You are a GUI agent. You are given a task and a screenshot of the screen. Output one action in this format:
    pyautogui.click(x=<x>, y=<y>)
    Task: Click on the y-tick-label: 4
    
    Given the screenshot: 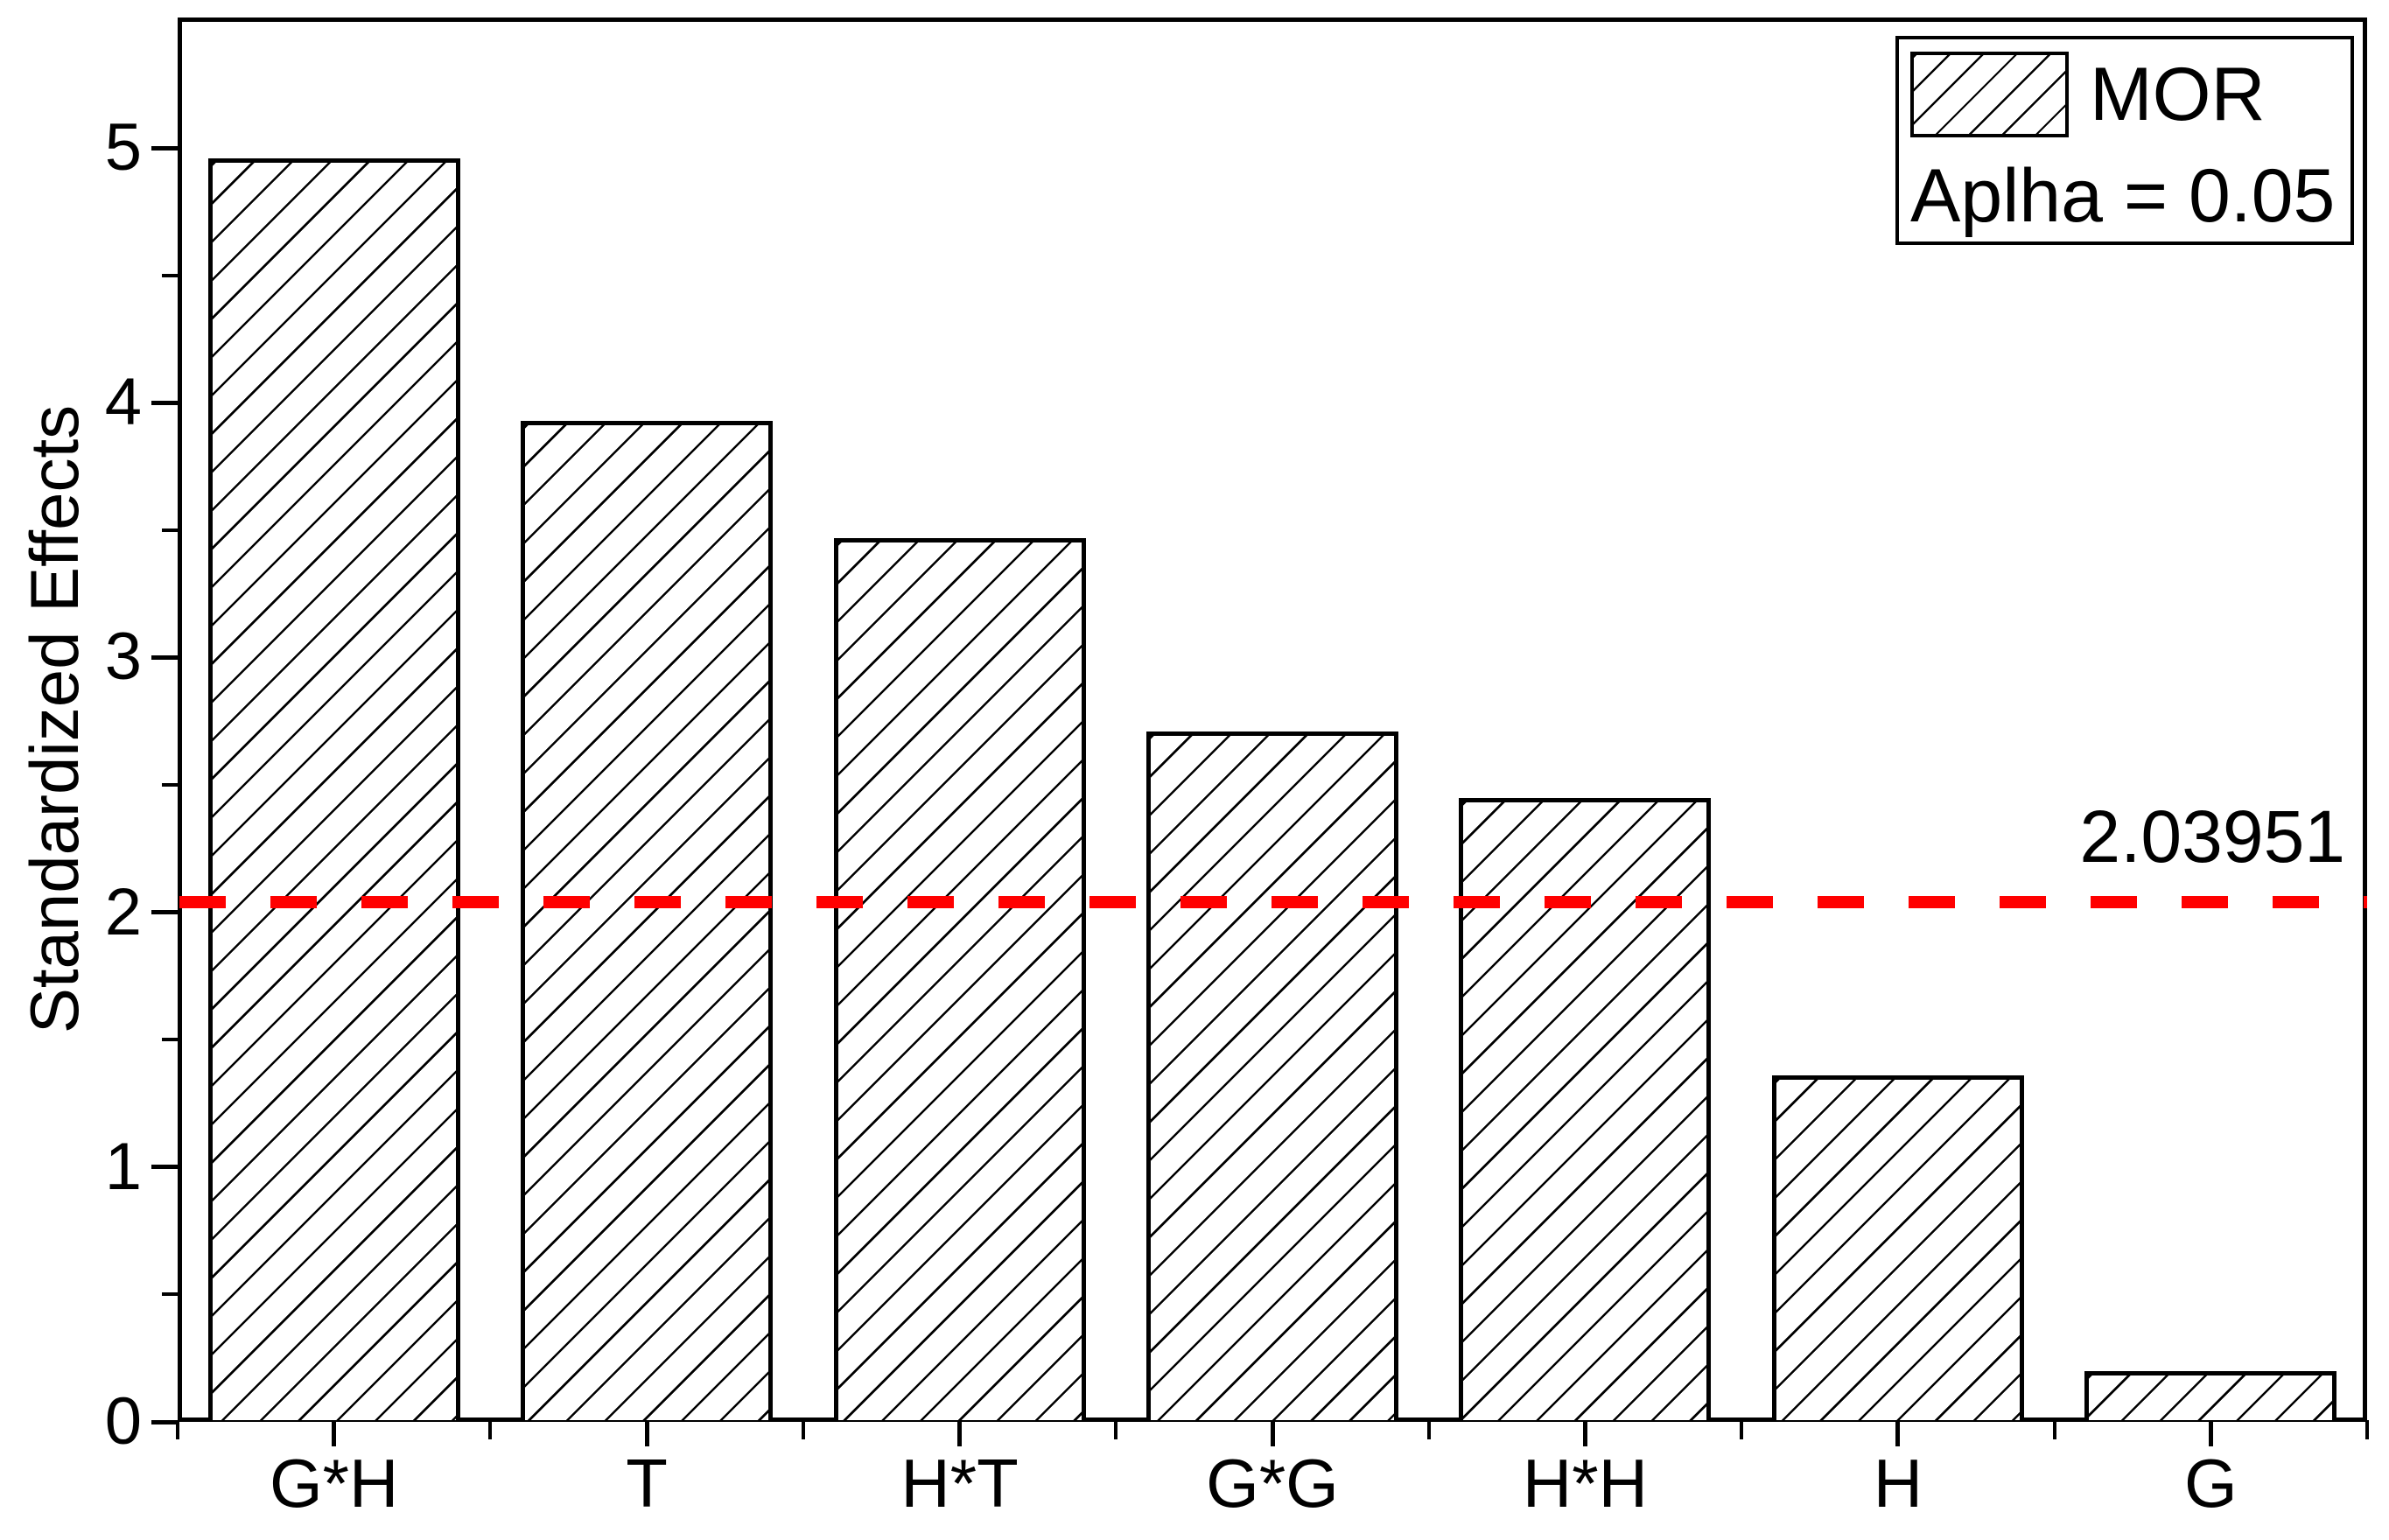 What is the action you would take?
    pyautogui.click(x=123, y=402)
    